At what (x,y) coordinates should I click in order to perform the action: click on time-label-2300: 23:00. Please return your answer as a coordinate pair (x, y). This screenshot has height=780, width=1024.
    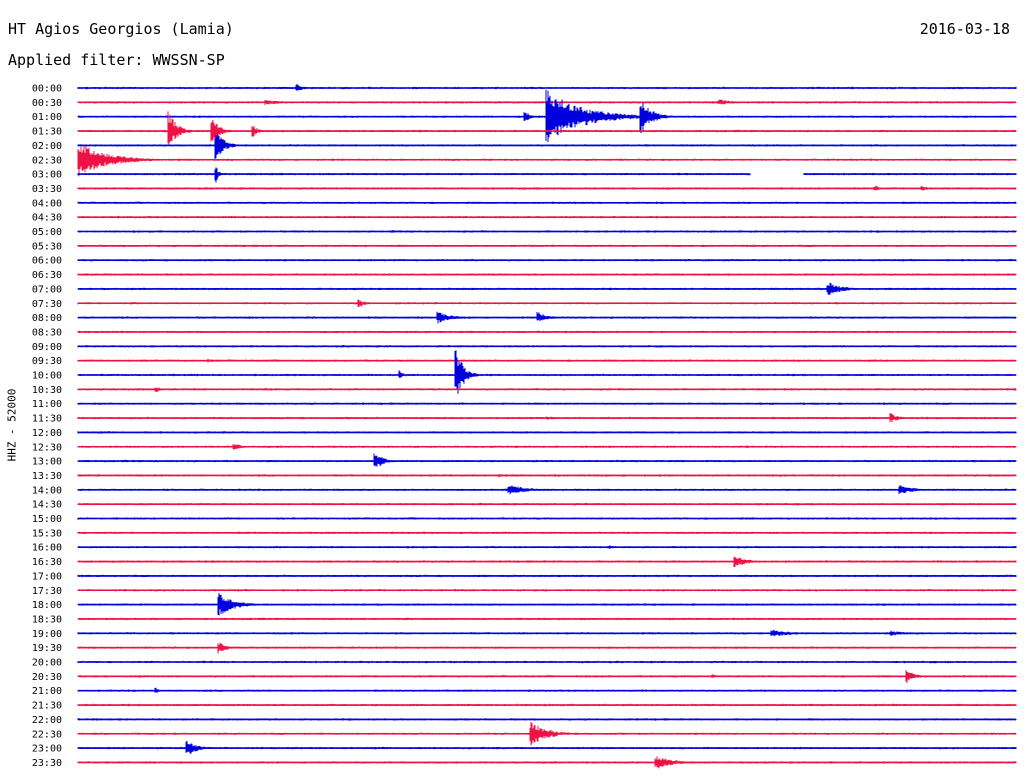
    Looking at the image, I should click on (47, 749).